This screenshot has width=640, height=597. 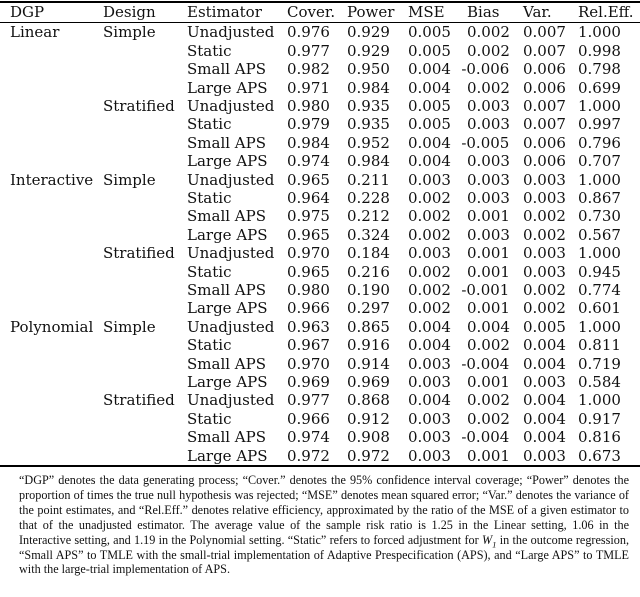 What do you see at coordinates (599, 363) in the screenshot?
I see `cell-releff: 0.719` at bounding box center [599, 363].